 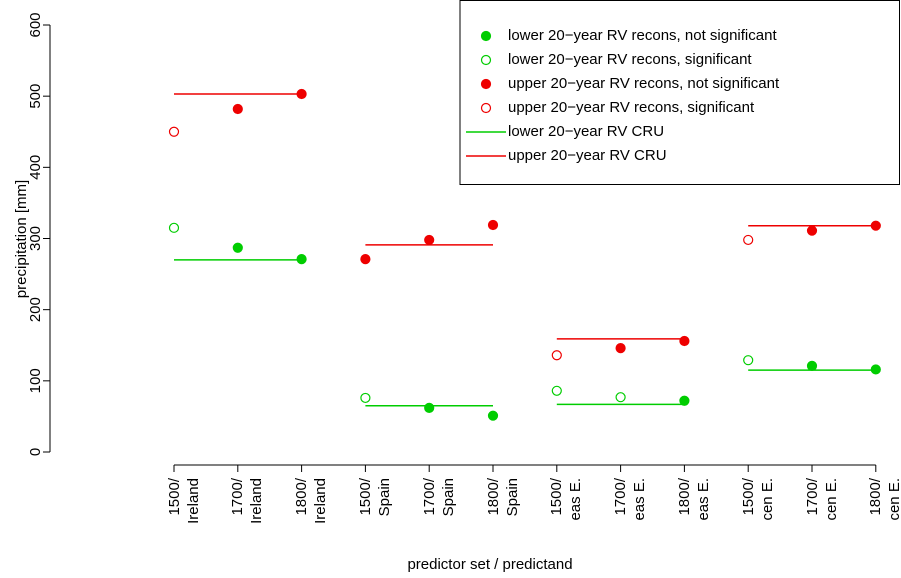 I want to click on x-tick-label: 1500/ cen E., so click(x=757, y=499).